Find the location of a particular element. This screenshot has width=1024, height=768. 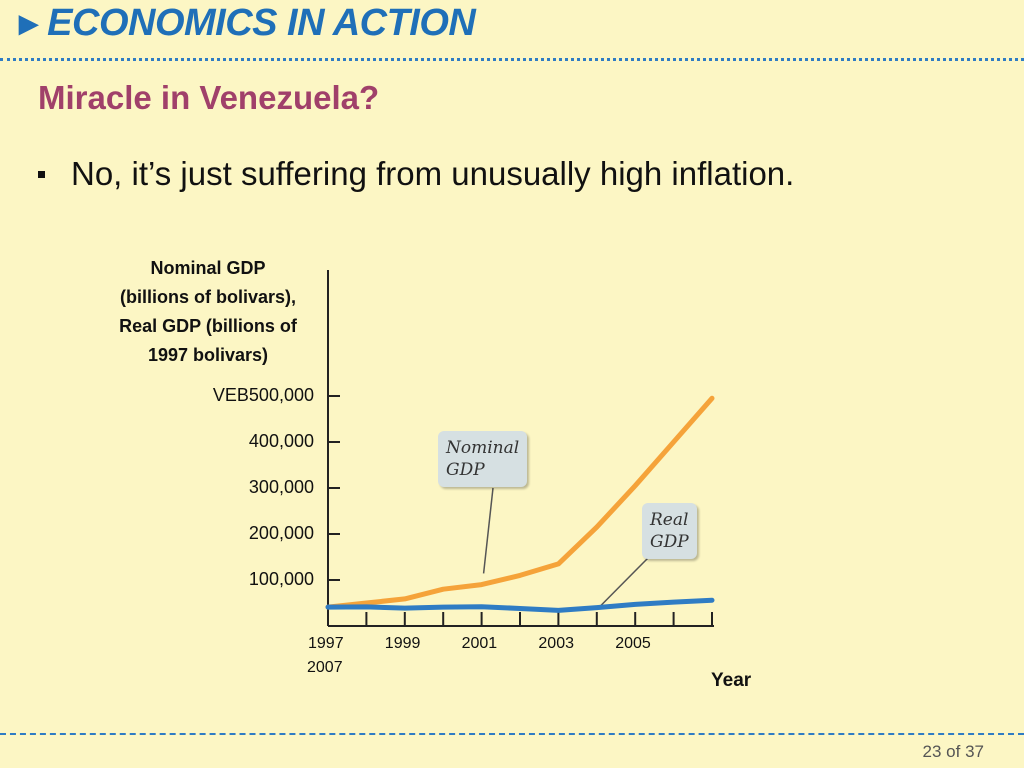

header-title: ►ECONOMICS IN ACTION is located at coordinates (244, 23).